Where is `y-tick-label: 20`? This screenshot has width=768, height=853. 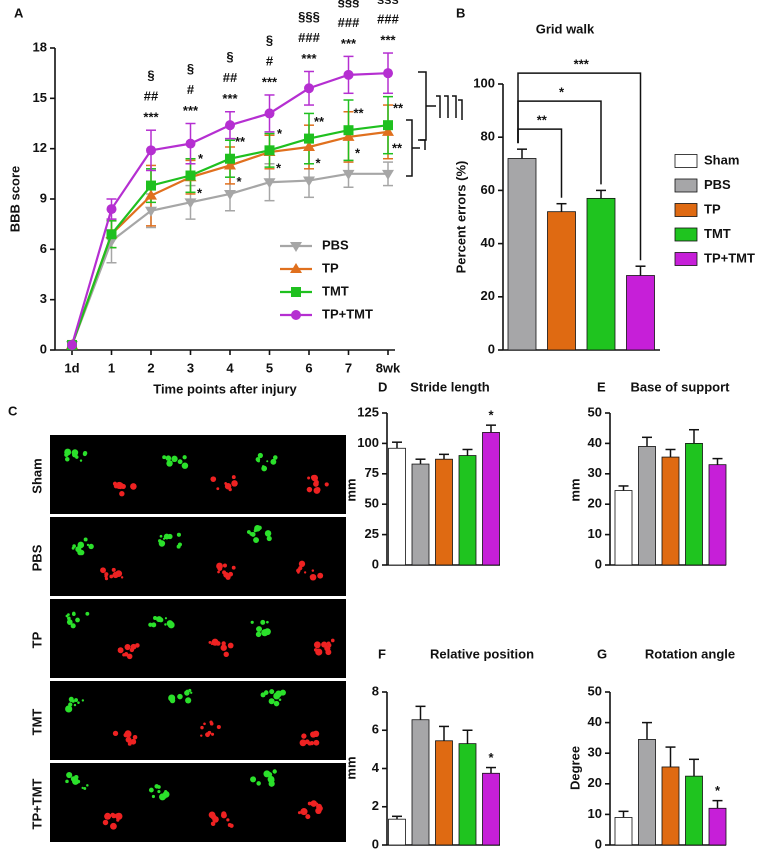 y-tick-label: 20 is located at coordinates (595, 782).